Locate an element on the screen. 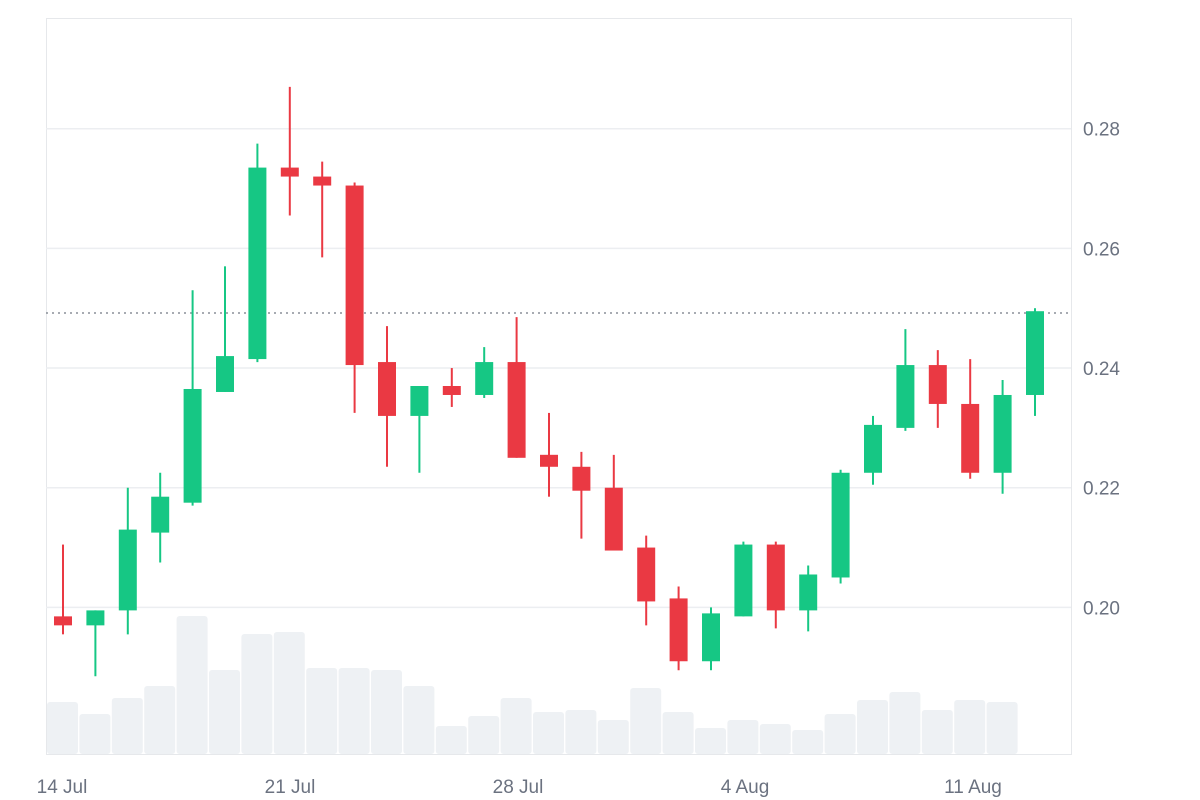 This screenshot has height=800, width=1200. x-tick-label: 14 Jul is located at coordinates (62, 787).